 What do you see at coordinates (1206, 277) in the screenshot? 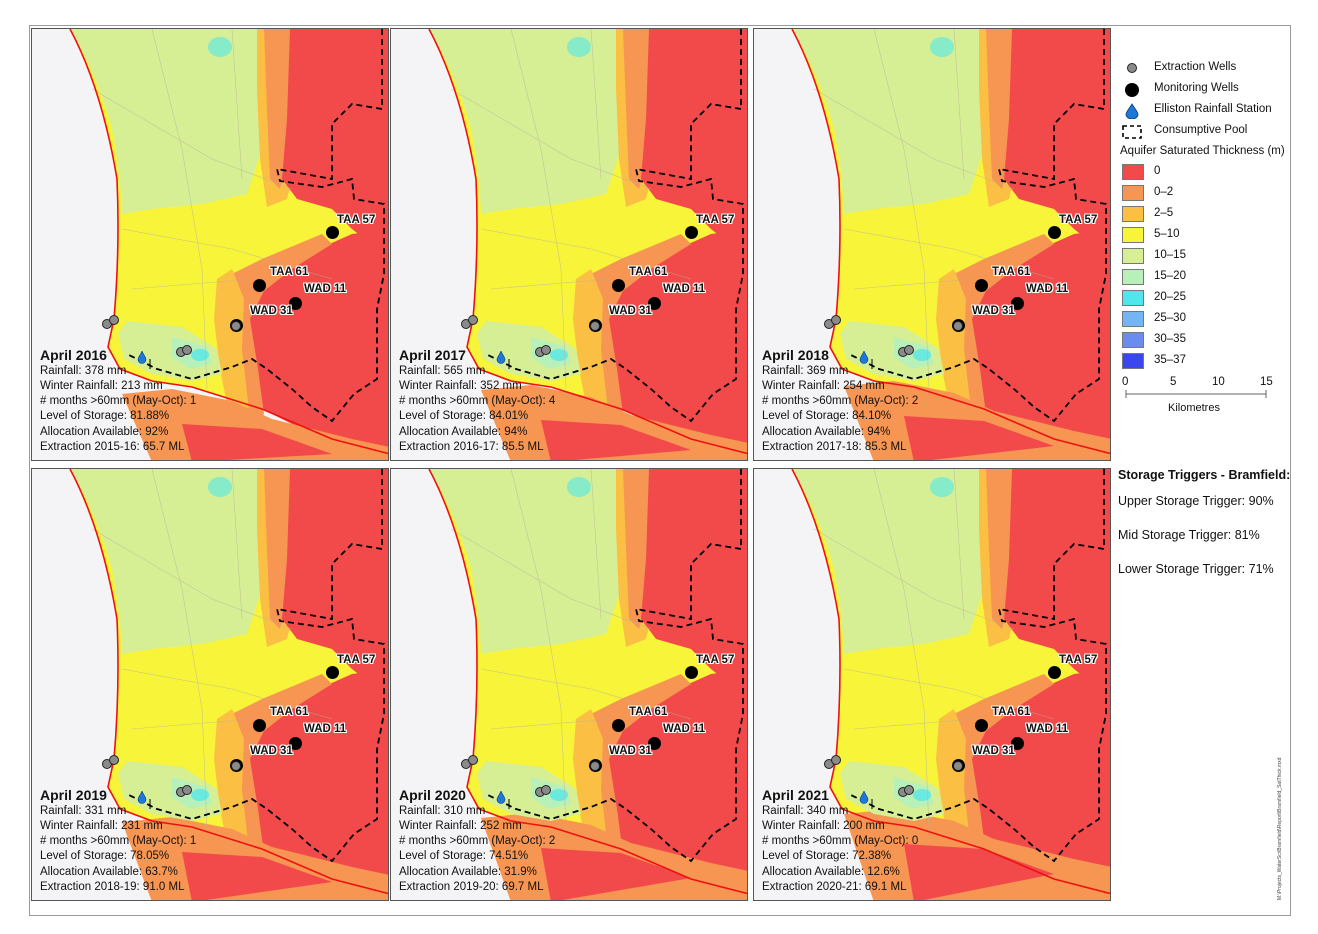
I see `legend-class-row: 15–20` at bounding box center [1206, 277].